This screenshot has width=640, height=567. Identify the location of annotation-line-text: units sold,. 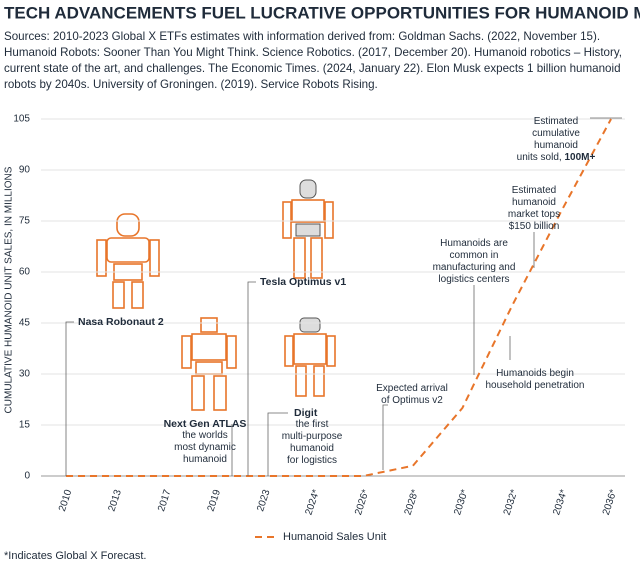
(539, 157).